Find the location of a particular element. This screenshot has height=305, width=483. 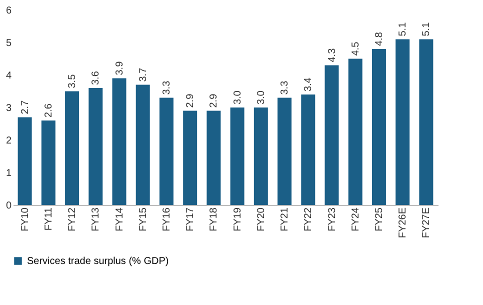

y-tick-label: 5 is located at coordinates (9, 43).